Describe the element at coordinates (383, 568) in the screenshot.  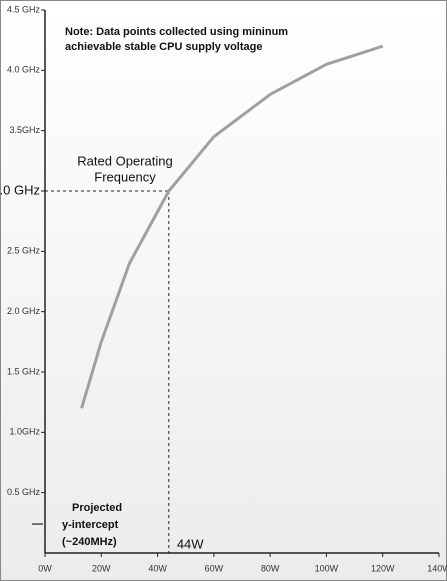
I see `x-tick-label: 120W` at that location.